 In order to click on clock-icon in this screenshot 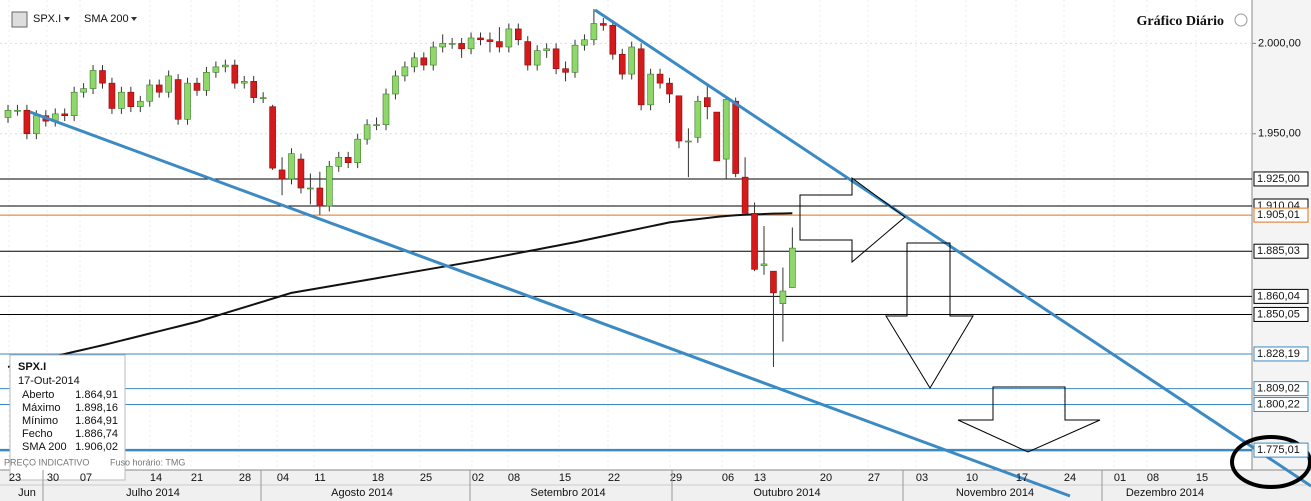, I will do `click(1241, 20)`.